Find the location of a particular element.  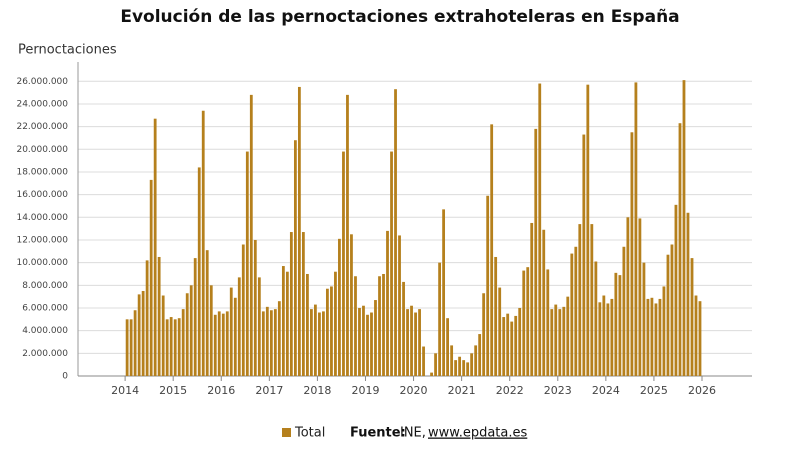

y-tick-label: 14.000.000 is located at coordinates (42, 218).